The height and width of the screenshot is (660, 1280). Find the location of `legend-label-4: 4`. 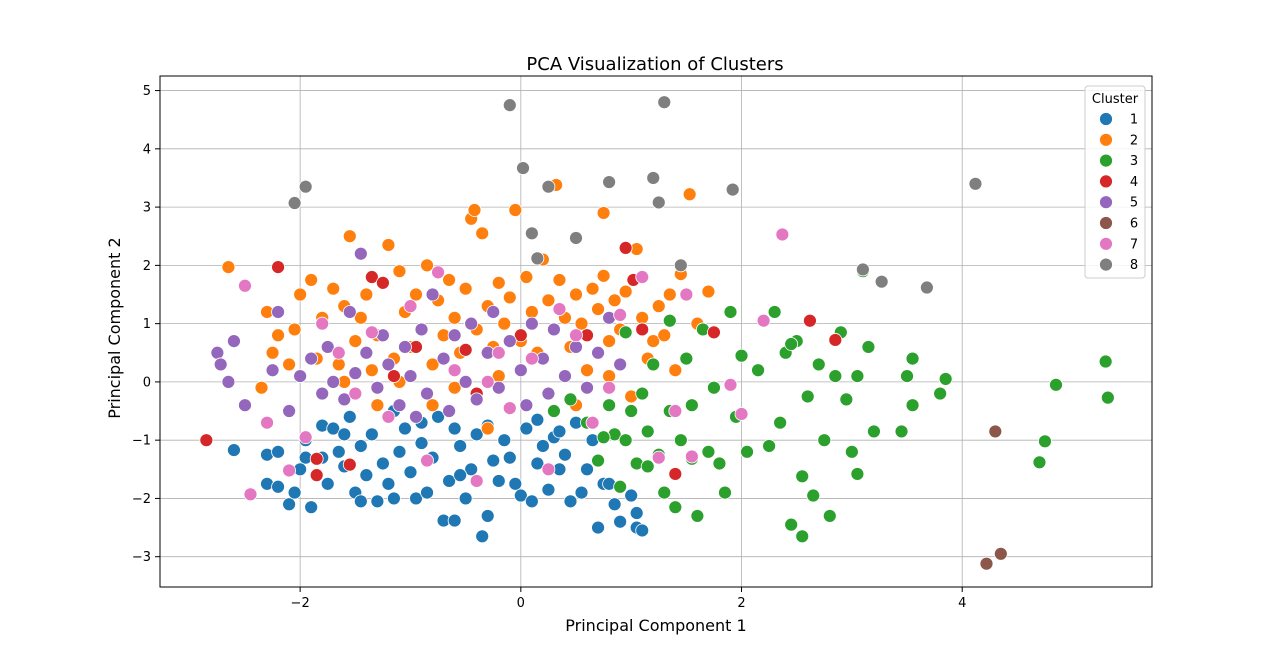

legend-label-4: 4 is located at coordinates (1134, 182).